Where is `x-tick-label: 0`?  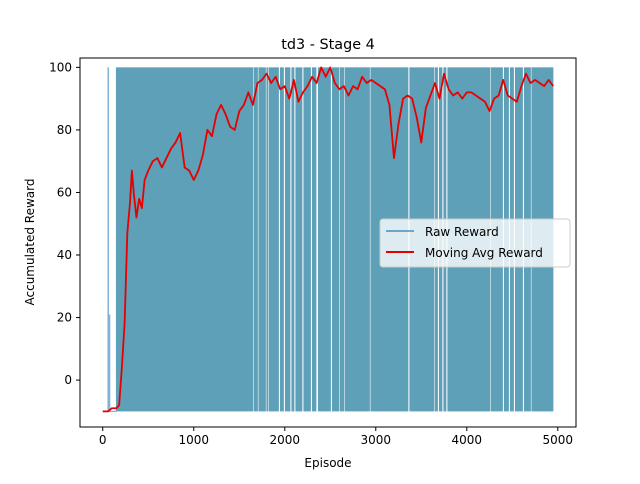
x-tick-label: 0 is located at coordinates (103, 440).